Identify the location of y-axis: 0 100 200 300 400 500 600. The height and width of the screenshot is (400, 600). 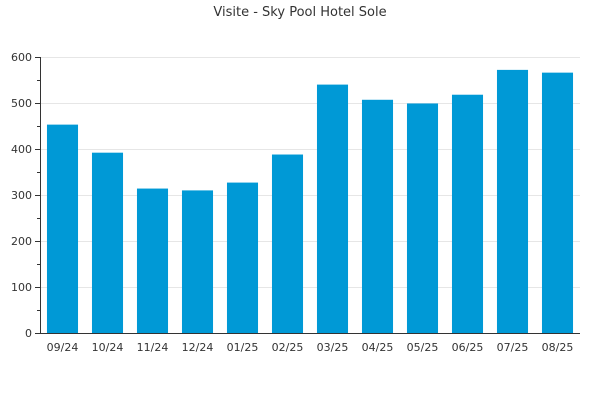
(26, 195).